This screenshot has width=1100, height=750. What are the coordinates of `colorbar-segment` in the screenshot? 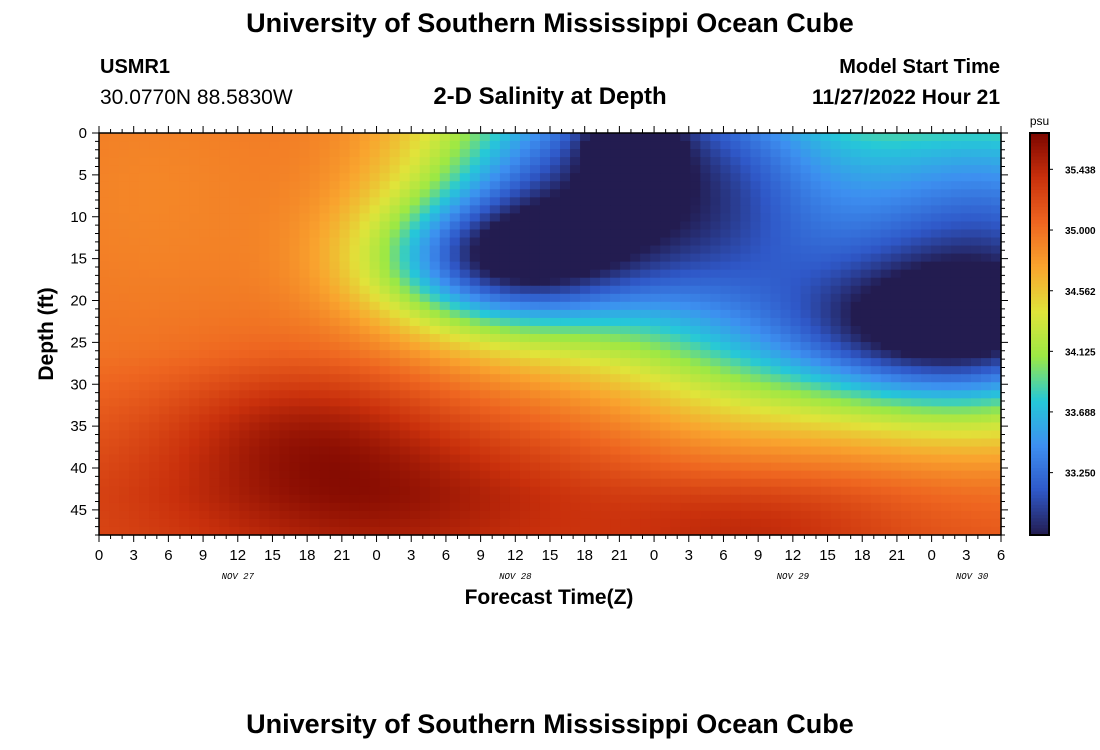 It's located at (1039, 493).